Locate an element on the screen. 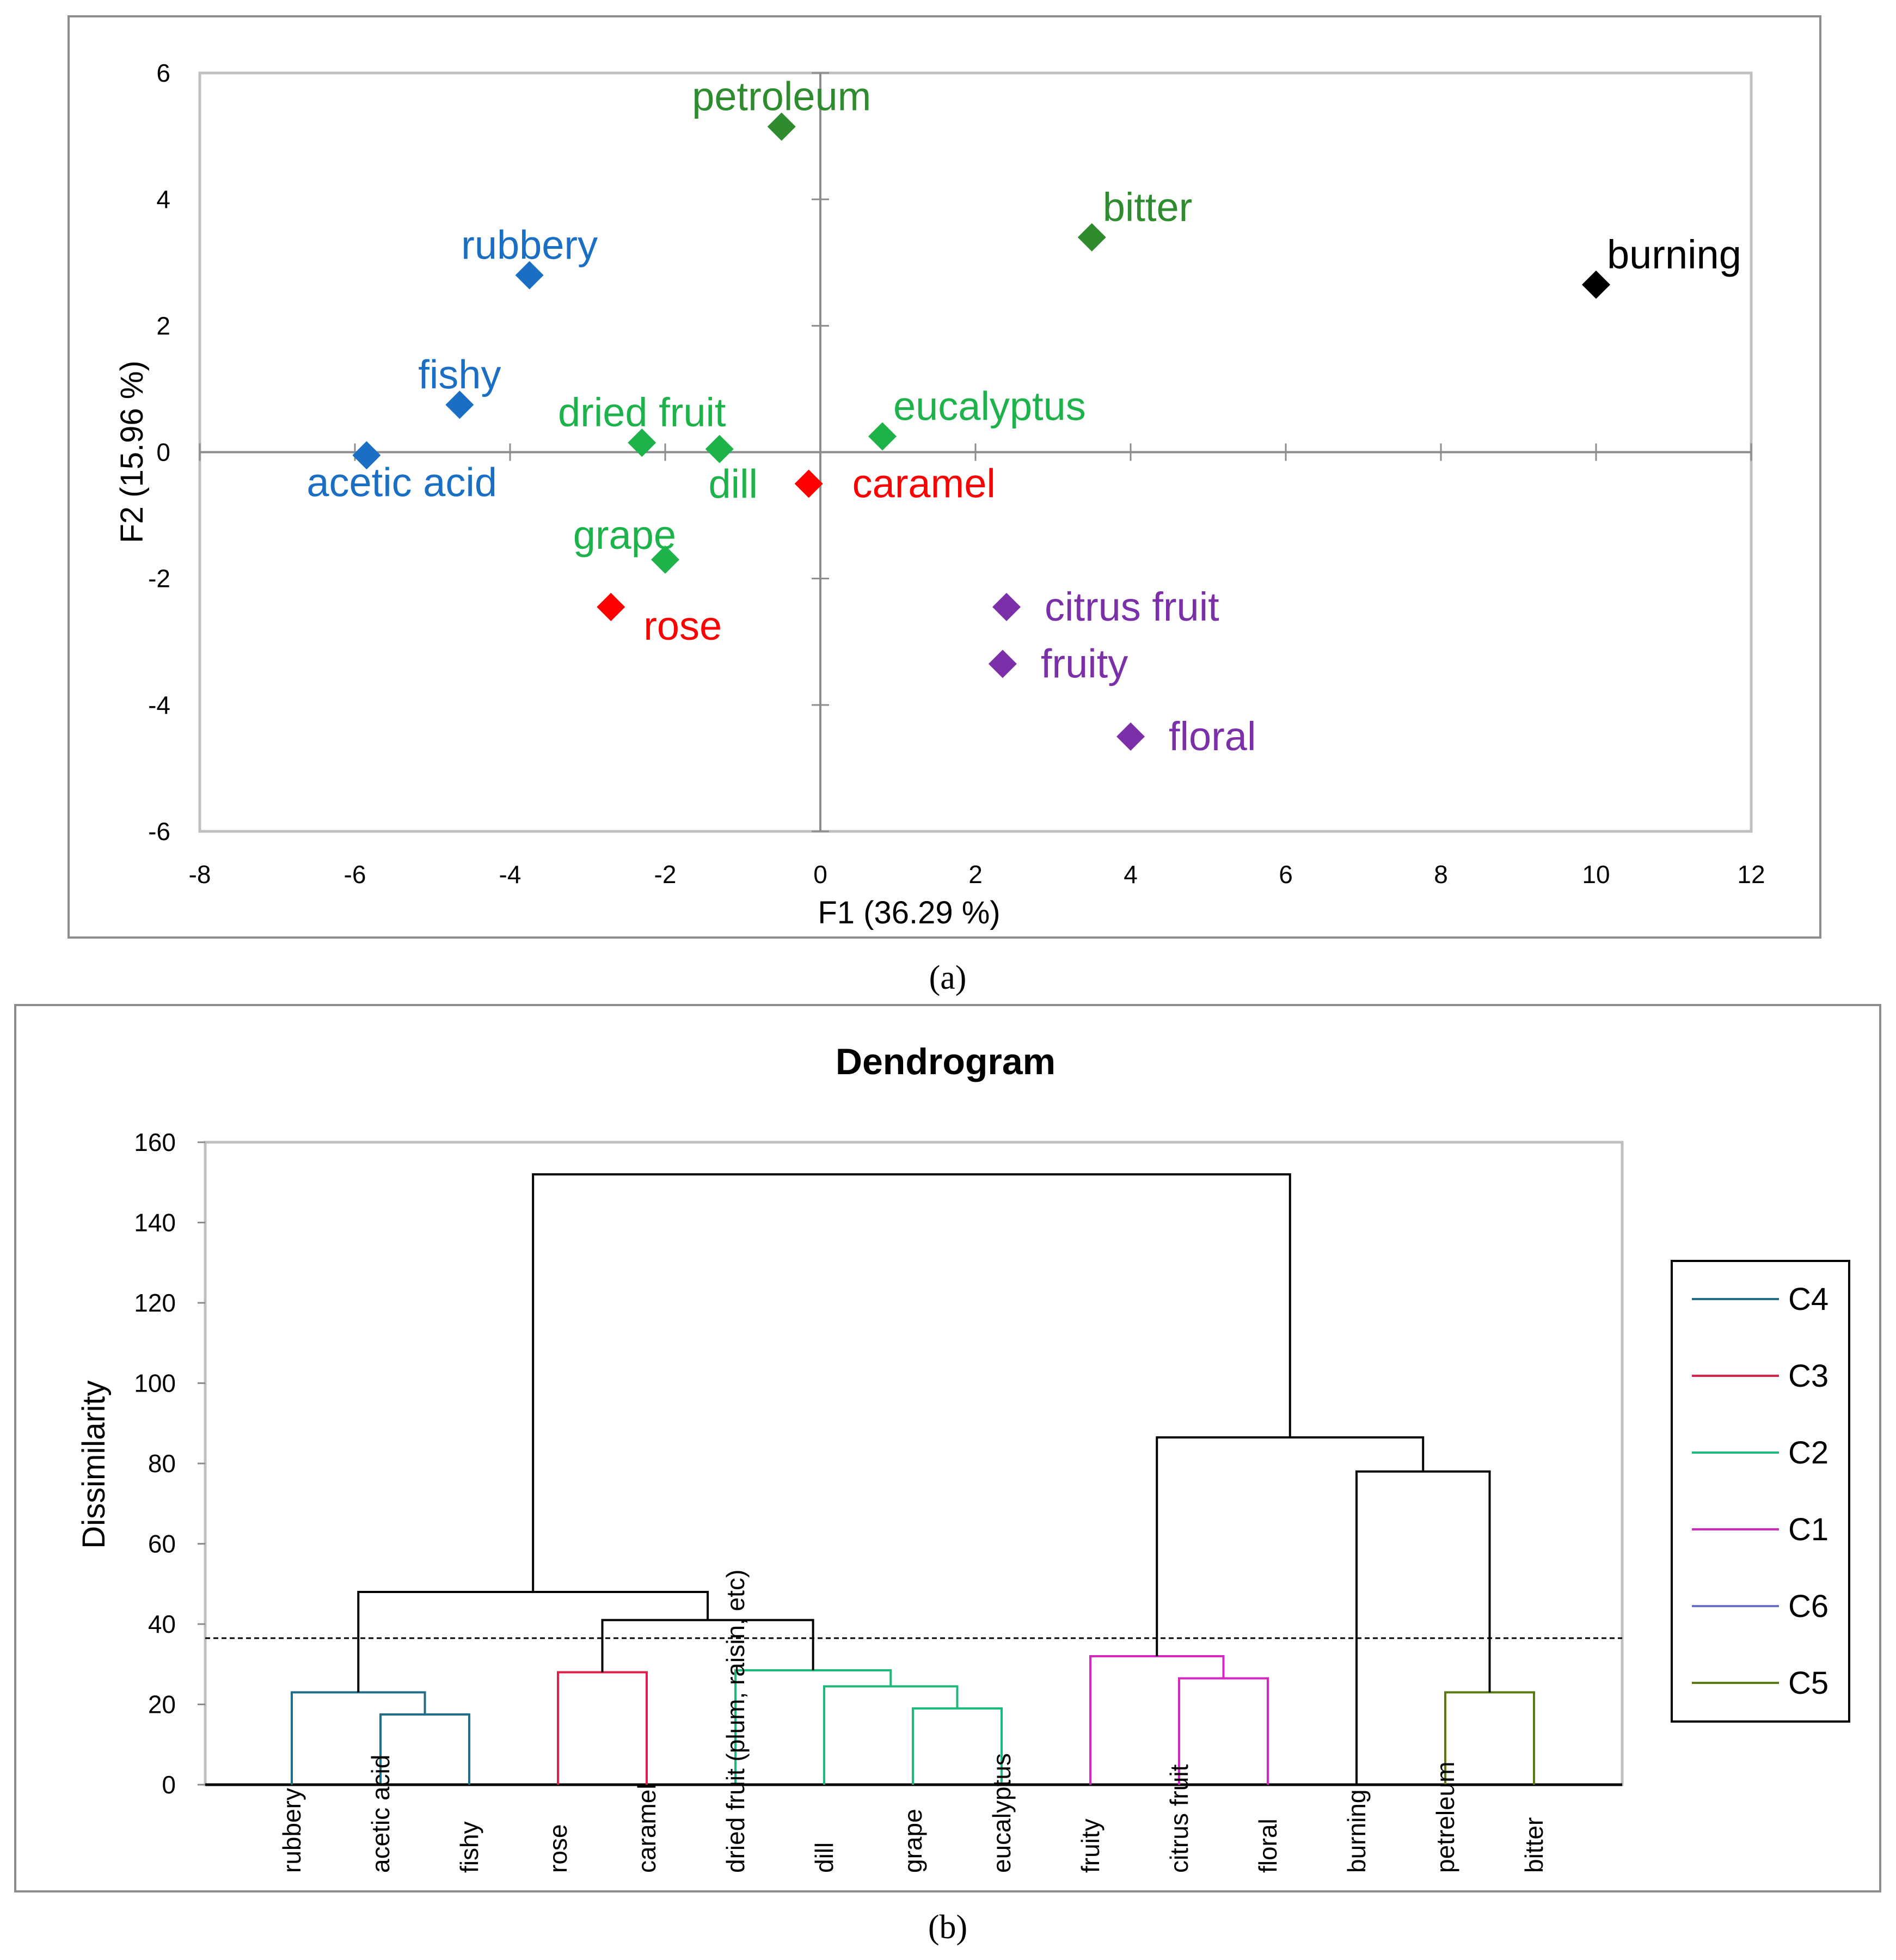 The width and height of the screenshot is (1896, 1960). leaf-label: burning is located at coordinates (1356, 1831).